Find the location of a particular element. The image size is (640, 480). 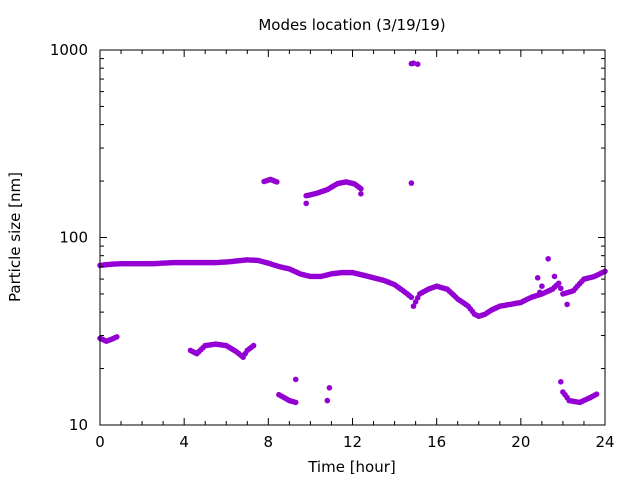

x-tick-labels: 0 4 8 12 16 20 24 is located at coordinates (354, 442).